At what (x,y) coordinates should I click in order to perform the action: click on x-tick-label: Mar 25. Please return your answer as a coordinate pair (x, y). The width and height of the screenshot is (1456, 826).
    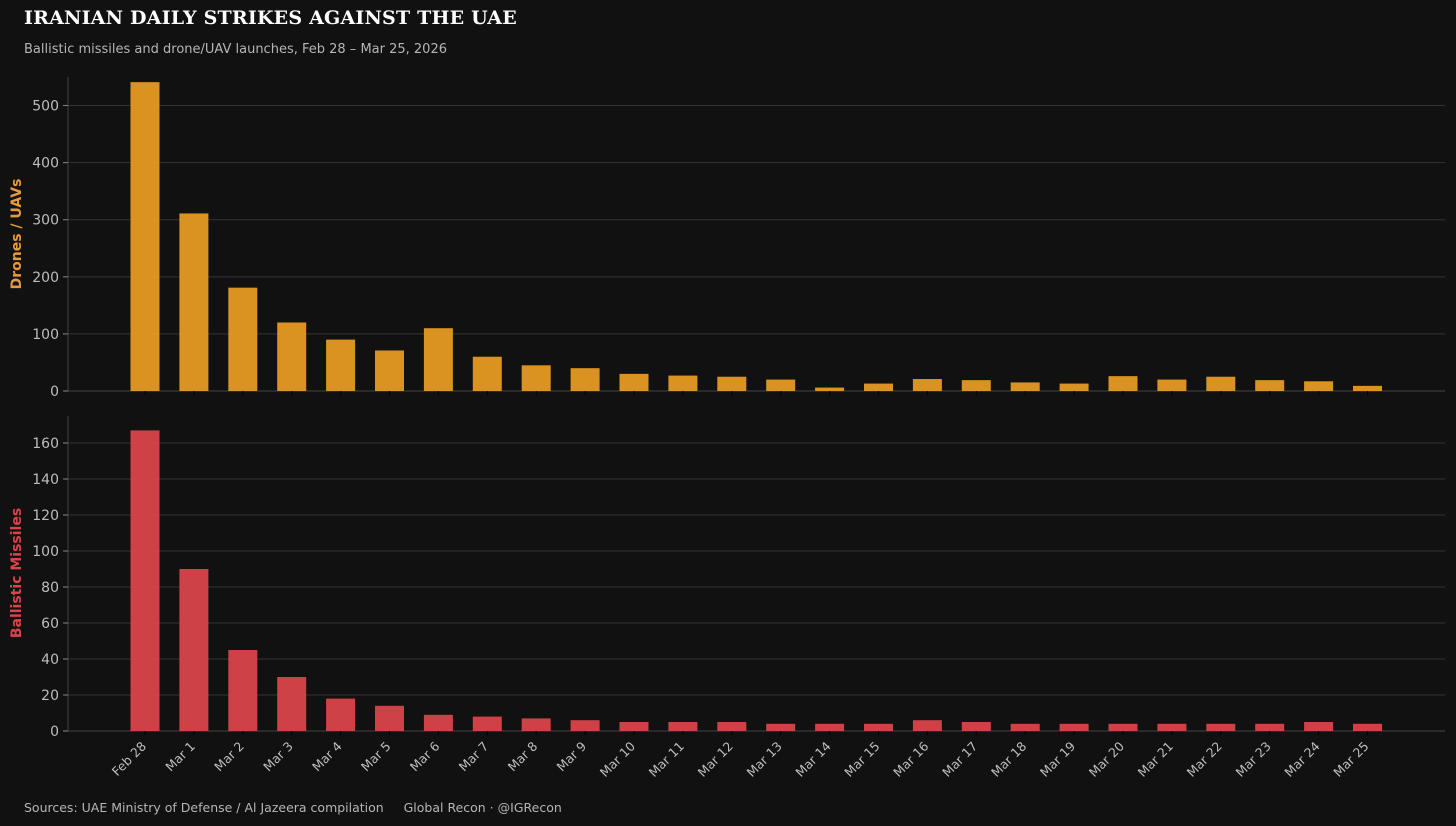
    Looking at the image, I should click on (1350, 759).